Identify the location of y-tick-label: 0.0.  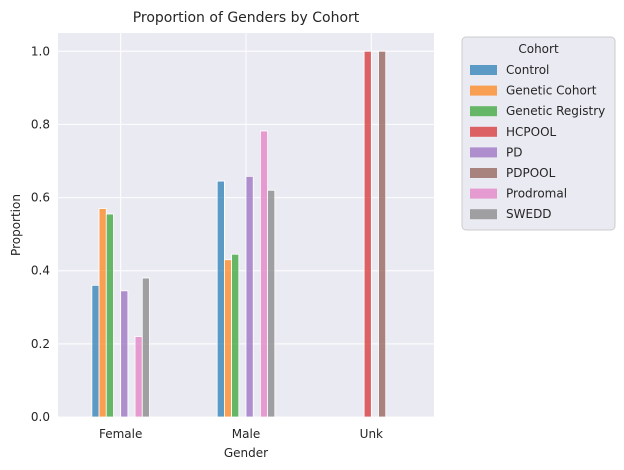
(40, 417).